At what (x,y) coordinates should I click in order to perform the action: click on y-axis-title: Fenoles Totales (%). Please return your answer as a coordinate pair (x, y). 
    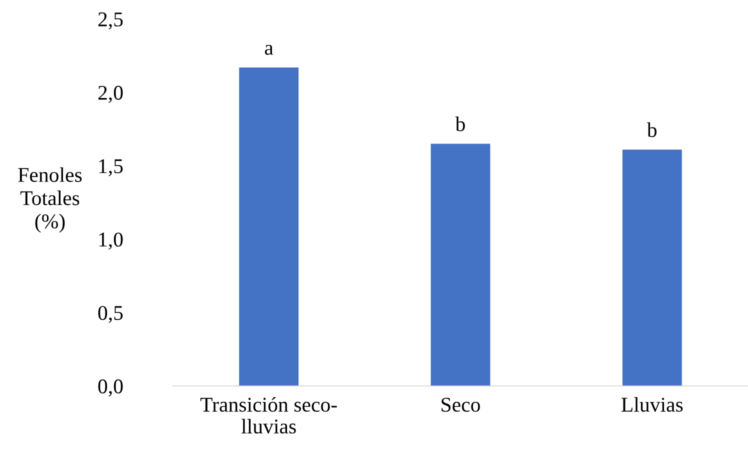
    Looking at the image, I should click on (50, 200).